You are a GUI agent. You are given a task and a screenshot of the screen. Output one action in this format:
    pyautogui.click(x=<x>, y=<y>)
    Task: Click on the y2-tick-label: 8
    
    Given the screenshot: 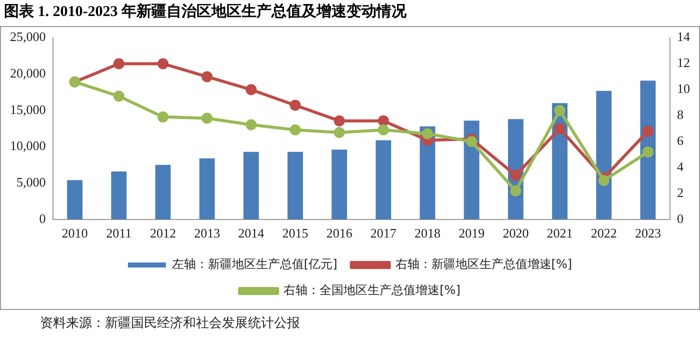 What is the action you would take?
    pyautogui.click(x=680, y=114)
    